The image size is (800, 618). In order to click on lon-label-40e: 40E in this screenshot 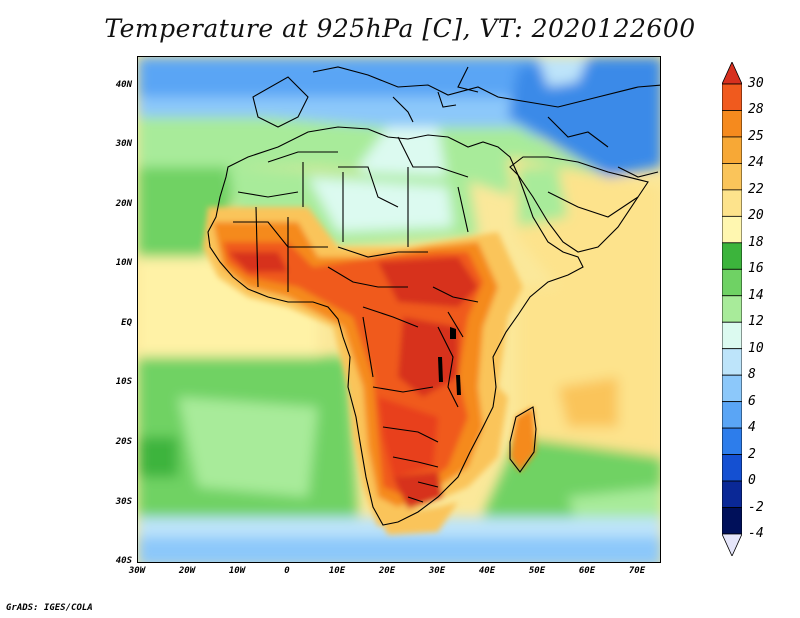, I will do `click(487, 571)`.